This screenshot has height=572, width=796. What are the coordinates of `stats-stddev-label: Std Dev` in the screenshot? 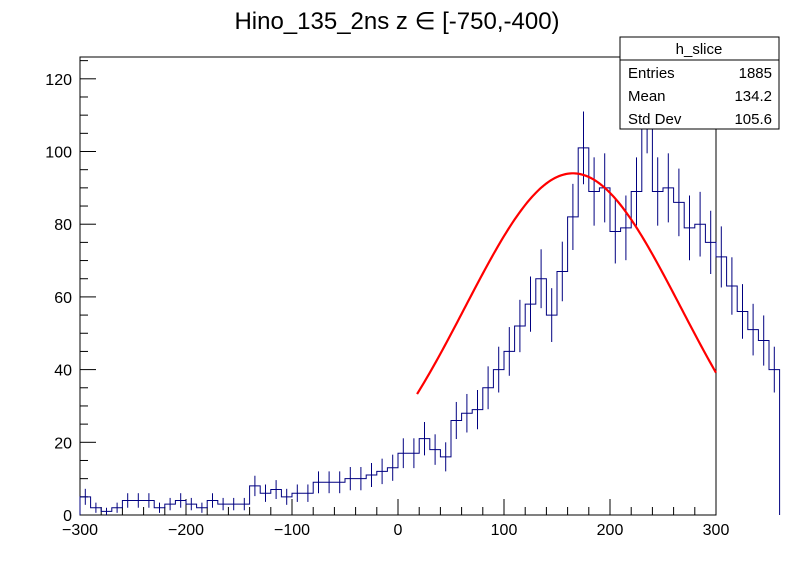 It's located at (655, 119).